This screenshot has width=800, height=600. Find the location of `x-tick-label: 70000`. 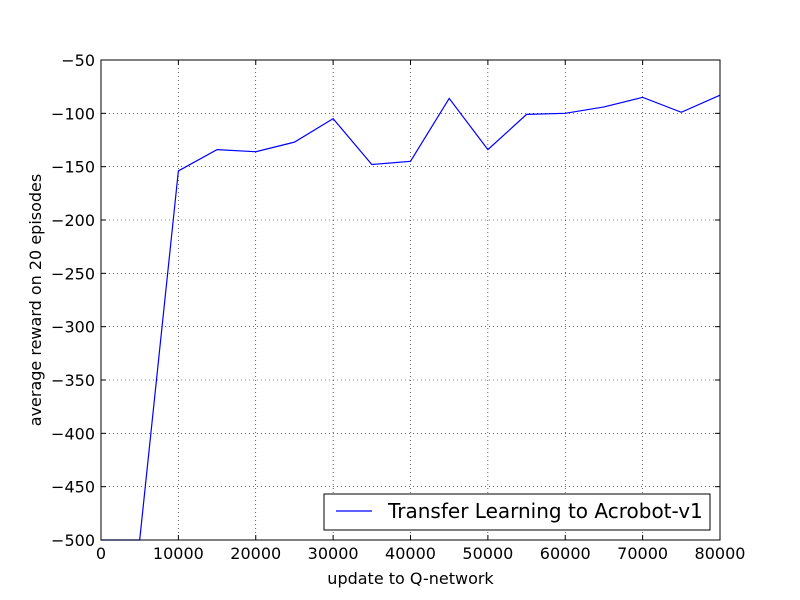

x-tick-label: 70000 is located at coordinates (642, 553).